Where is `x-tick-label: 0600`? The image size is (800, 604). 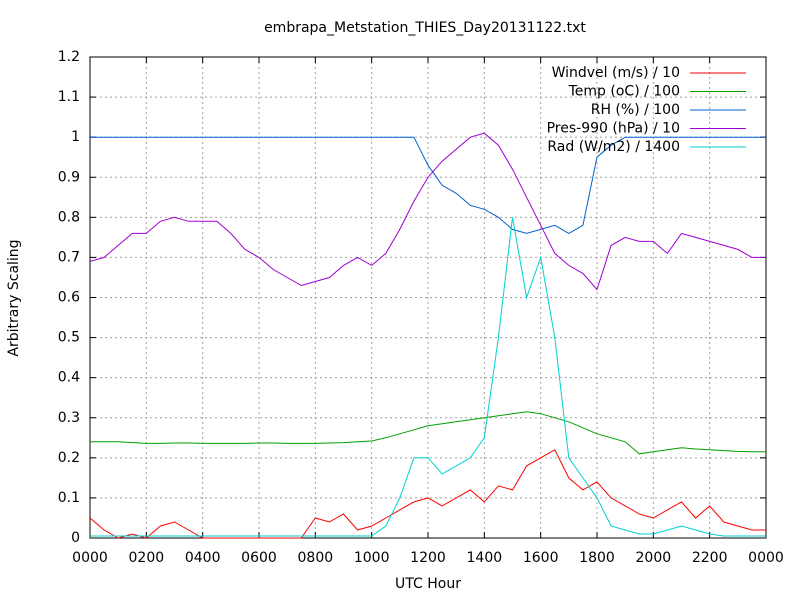 x-tick-label: 0600 is located at coordinates (259, 558).